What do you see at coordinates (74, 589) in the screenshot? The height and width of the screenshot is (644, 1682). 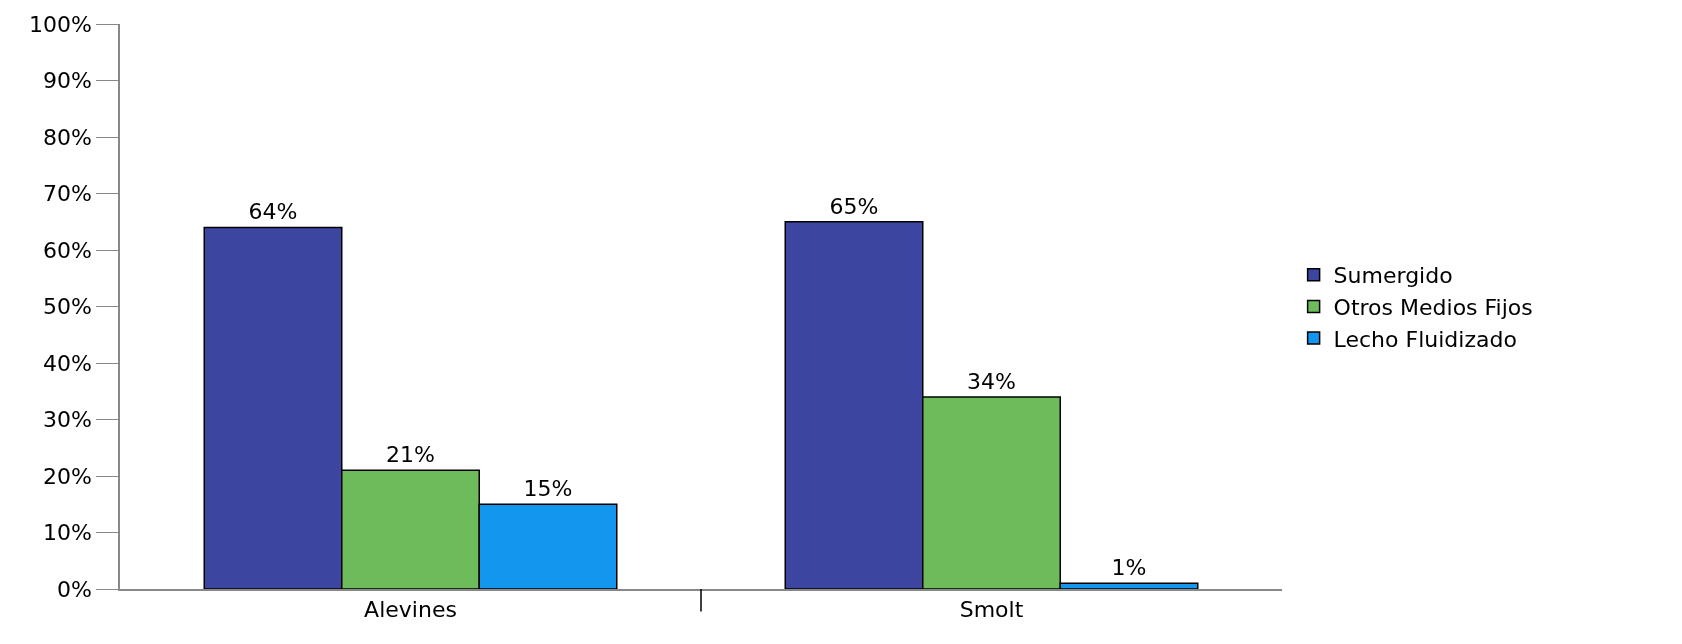 I see `y-tick-label: 0%` at bounding box center [74, 589].